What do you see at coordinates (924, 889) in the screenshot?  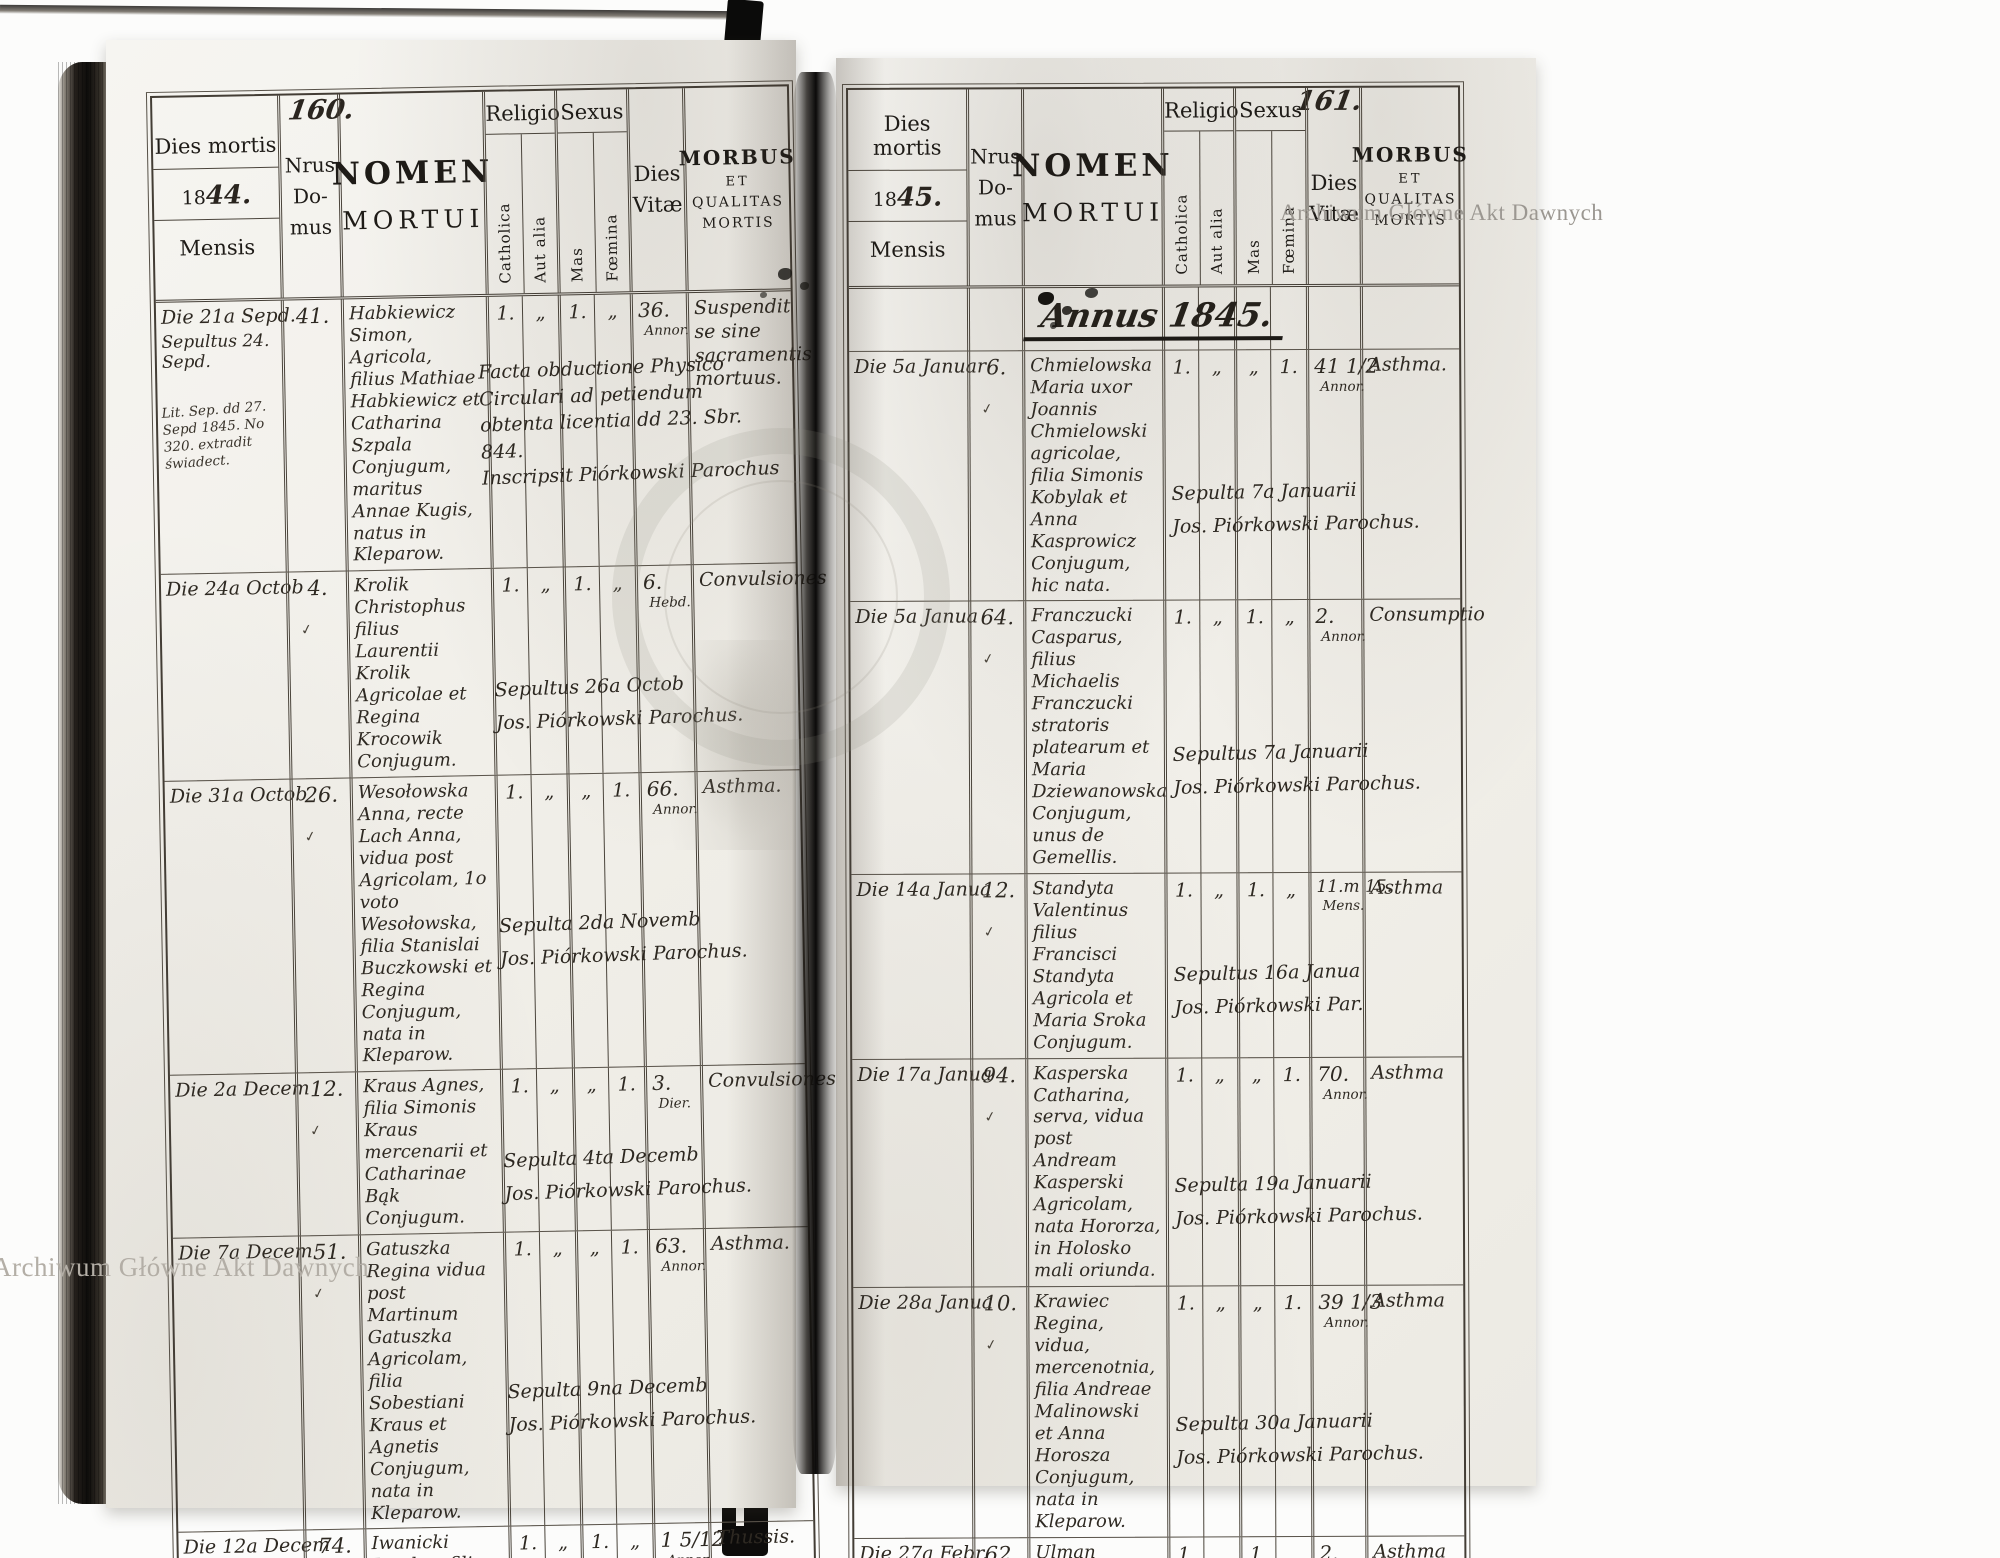 I see `death-date: Die 14a Janua` at bounding box center [924, 889].